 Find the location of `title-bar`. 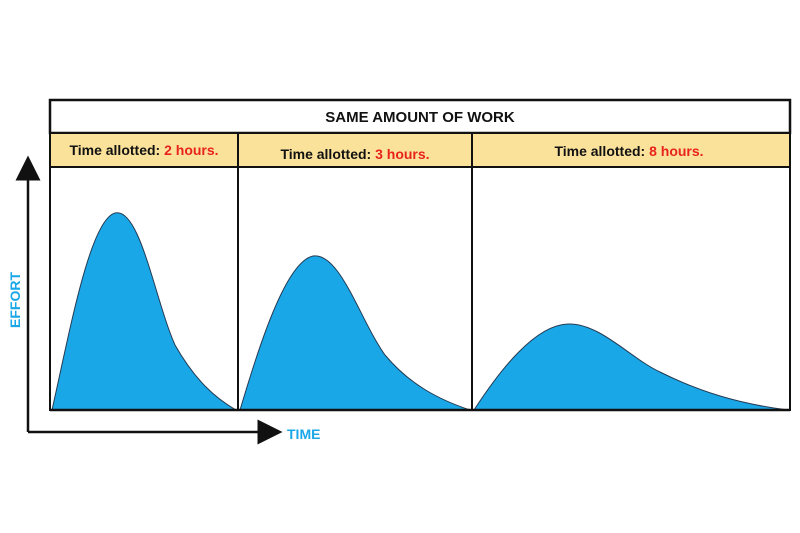

title-bar is located at coordinates (420, 116).